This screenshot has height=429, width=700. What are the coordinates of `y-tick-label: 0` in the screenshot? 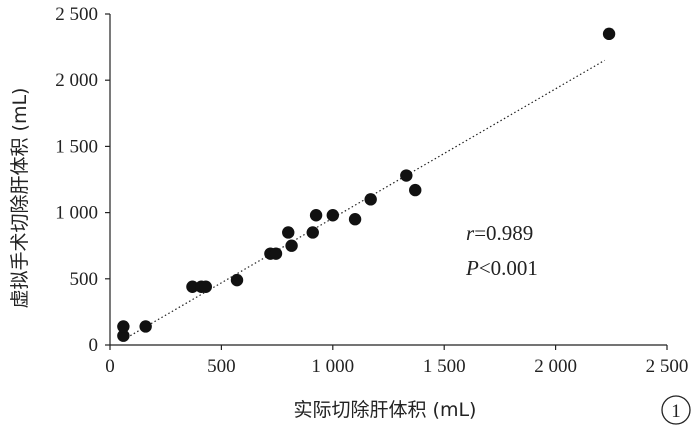 It's located at (94, 345).